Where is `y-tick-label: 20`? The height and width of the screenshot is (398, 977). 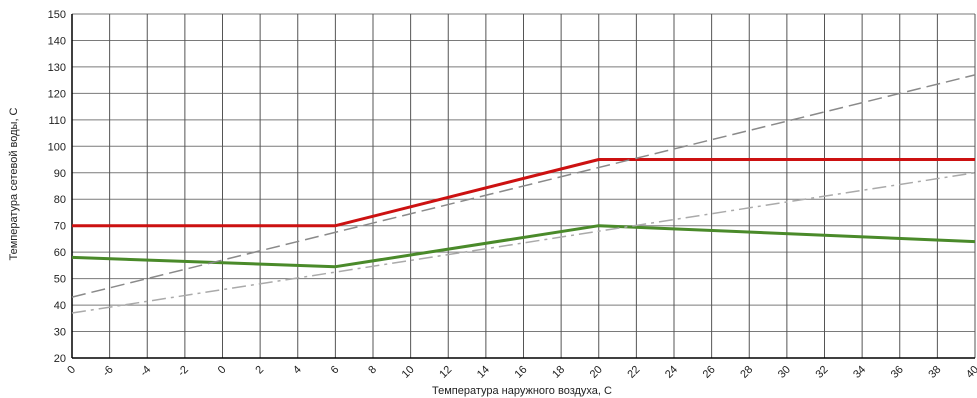
y-tick-label: 20 is located at coordinates (60, 359).